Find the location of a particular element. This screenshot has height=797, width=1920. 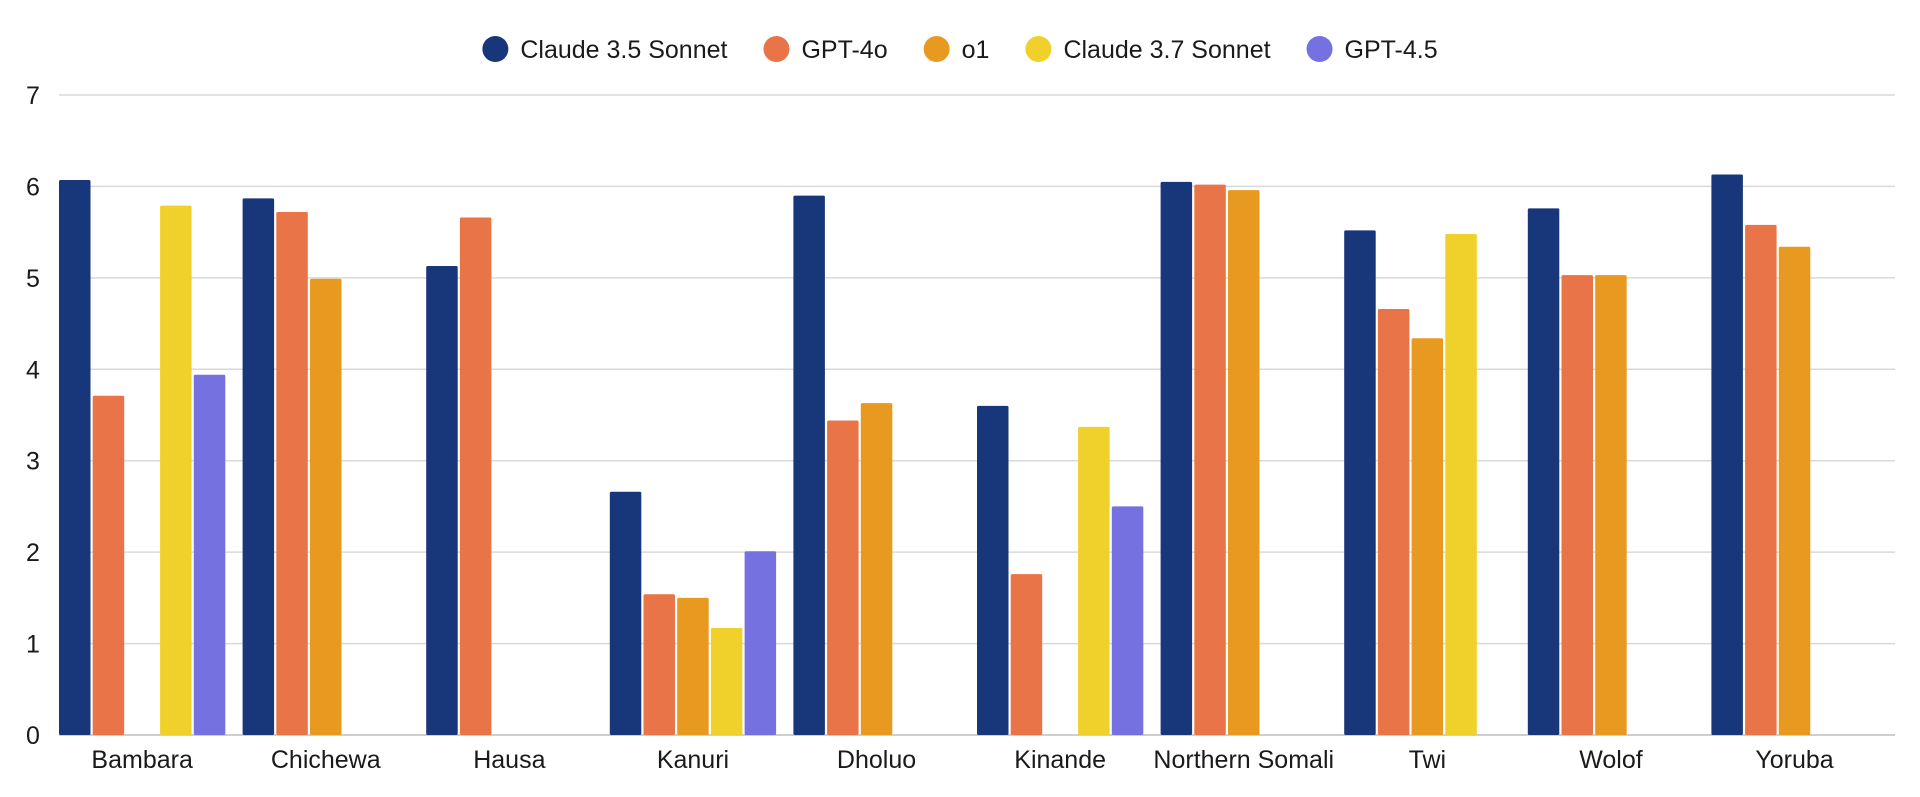

bar-kinande-claude-3-5-sonnet is located at coordinates (993, 570).